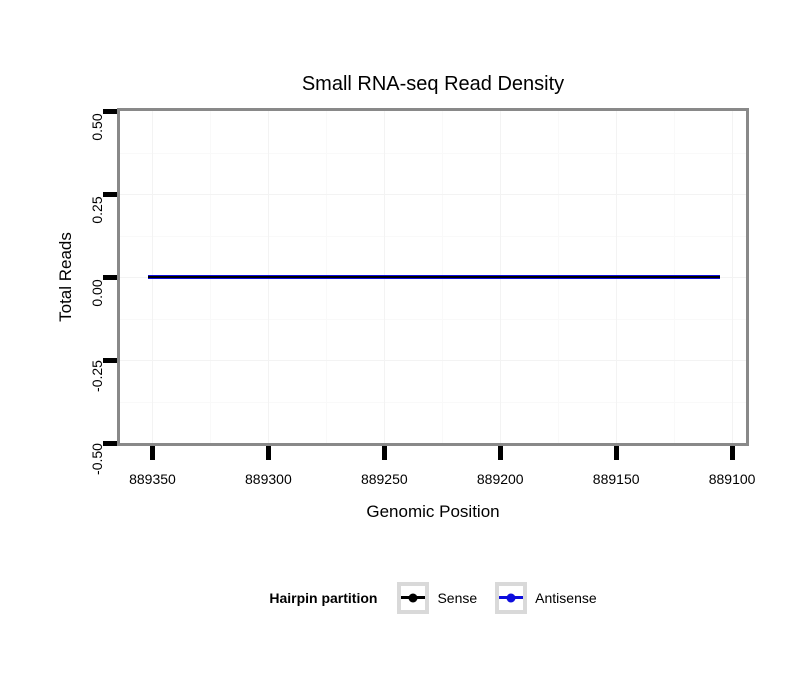  What do you see at coordinates (97, 293) in the screenshot?
I see `y-tick-label: 0.00` at bounding box center [97, 293].